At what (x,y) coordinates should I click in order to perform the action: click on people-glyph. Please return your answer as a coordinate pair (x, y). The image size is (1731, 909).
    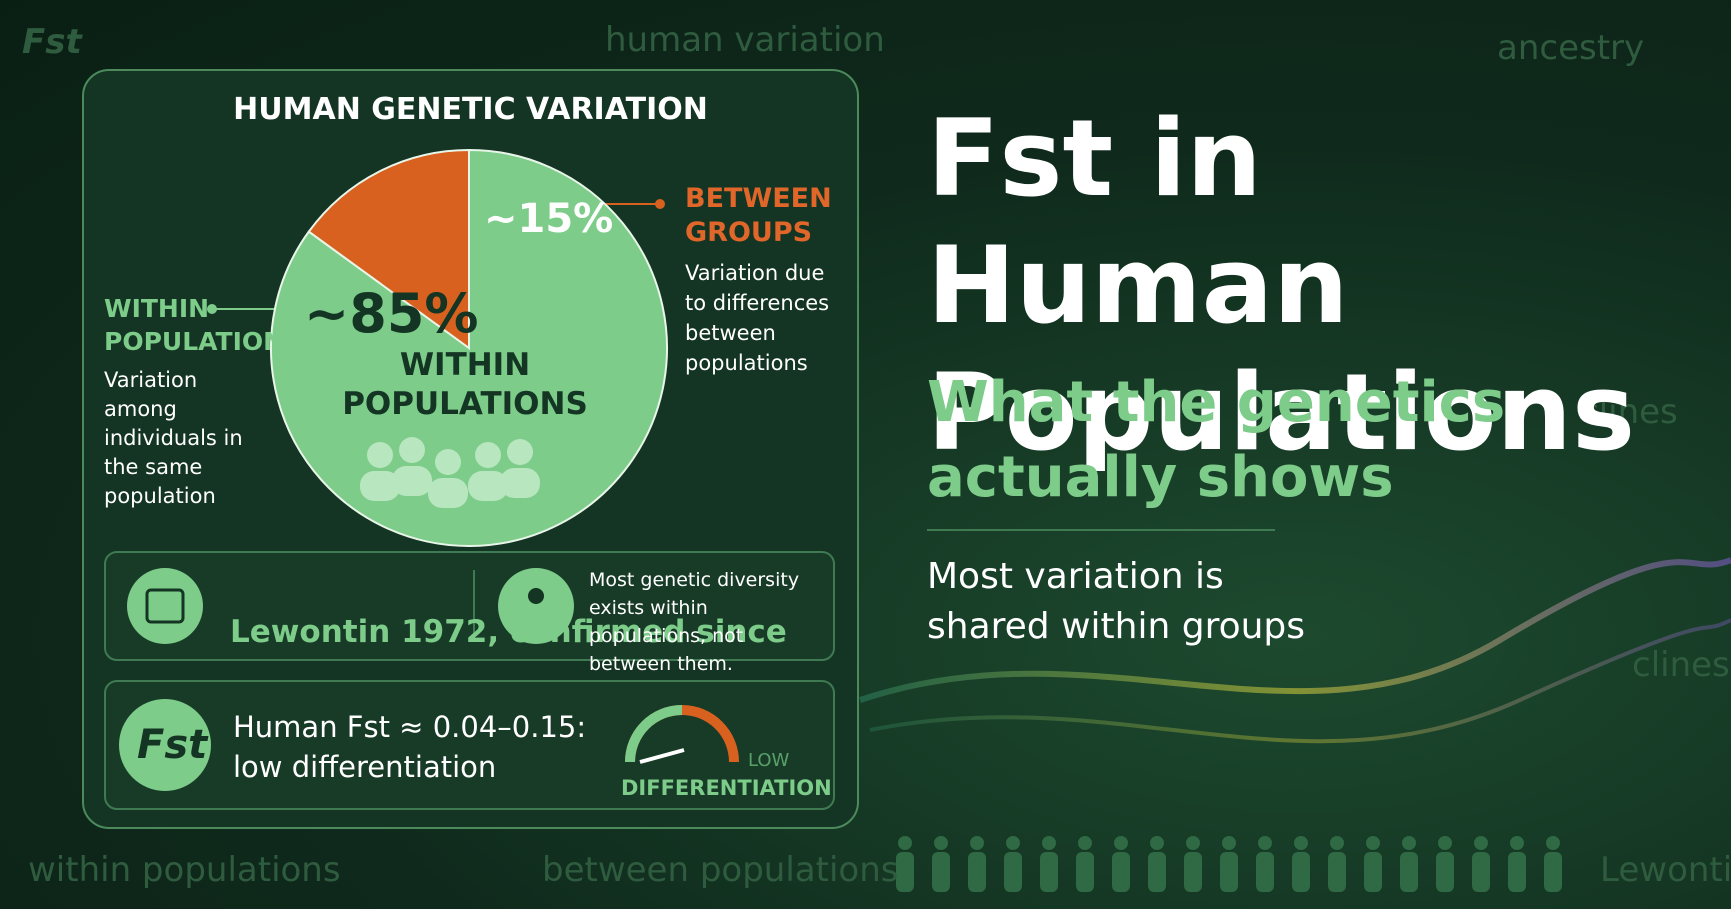
    Looking at the image, I should click on (536, 596).